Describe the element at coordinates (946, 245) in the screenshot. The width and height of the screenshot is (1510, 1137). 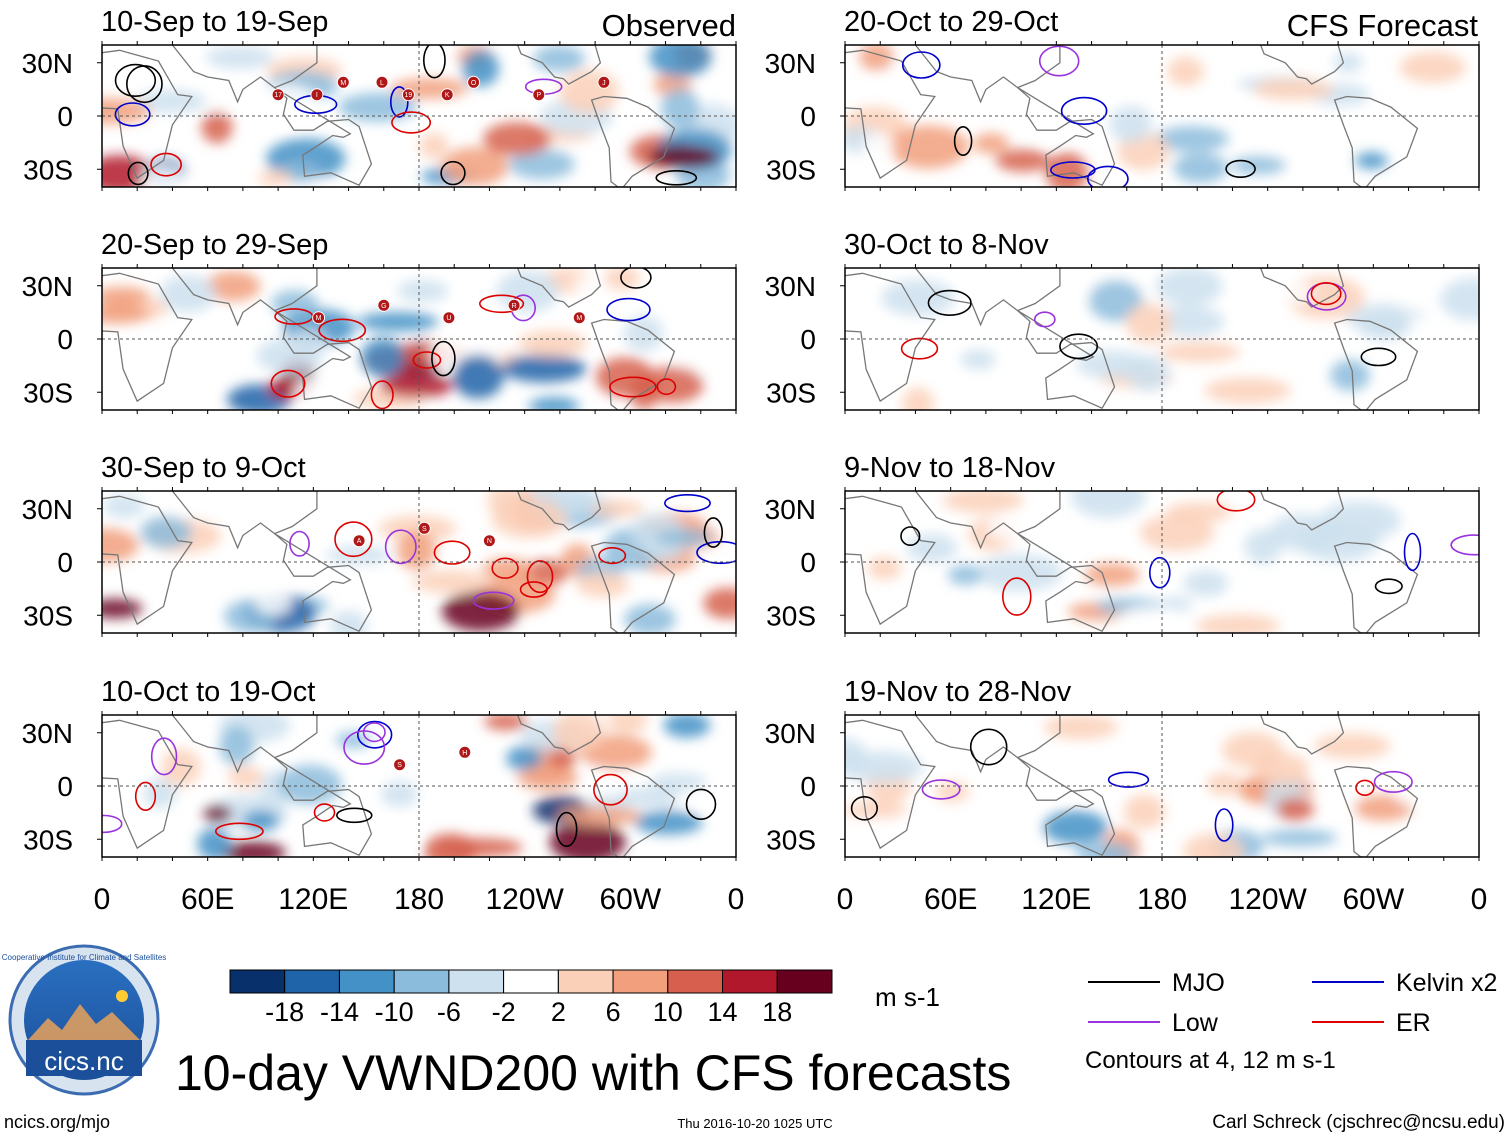
I see `panel-period-title: 30-Oct to 8-Nov` at that location.